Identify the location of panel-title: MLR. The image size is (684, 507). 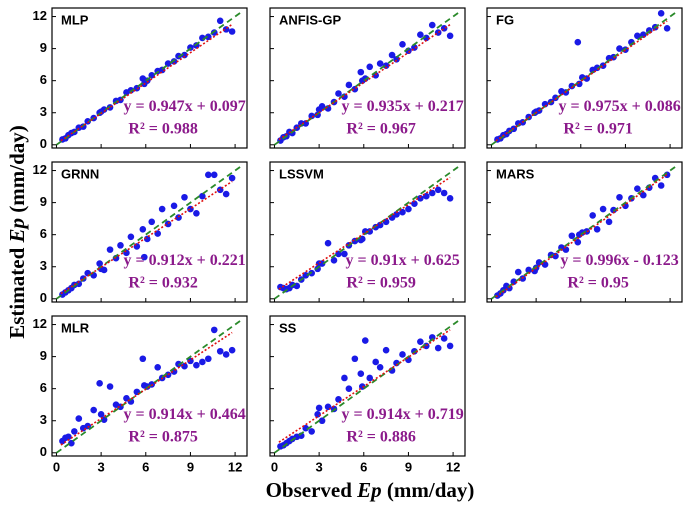
(75, 327).